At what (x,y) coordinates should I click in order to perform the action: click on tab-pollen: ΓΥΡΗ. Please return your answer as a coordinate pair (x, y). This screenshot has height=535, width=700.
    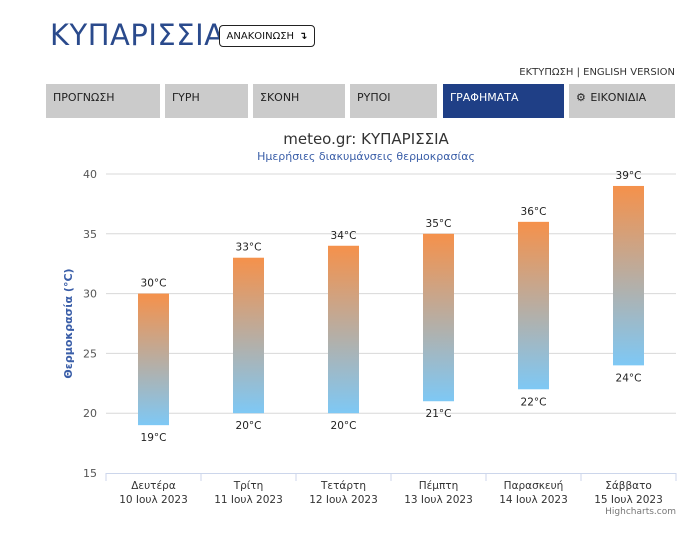
    Looking at the image, I should click on (206, 101).